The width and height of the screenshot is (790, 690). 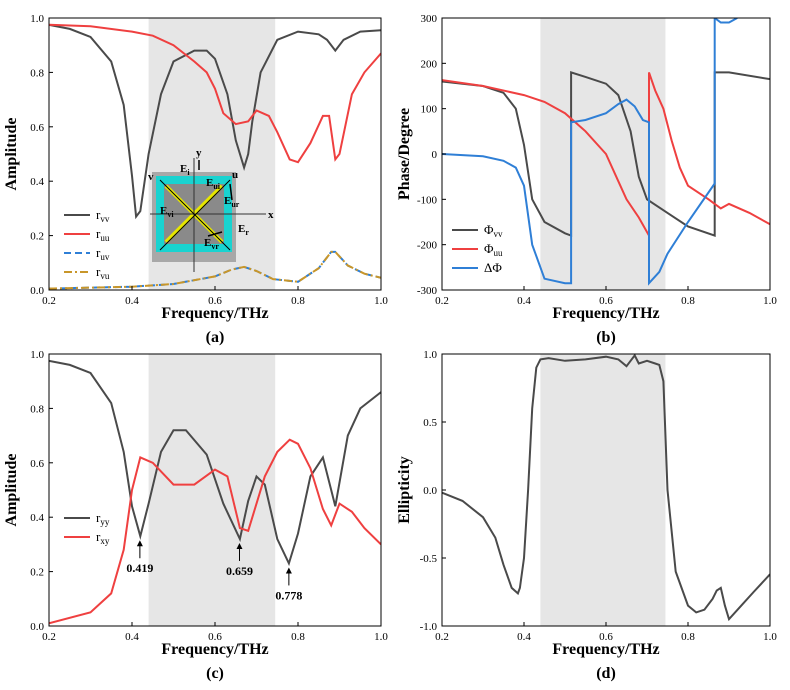 What do you see at coordinates (103, 234) in the screenshot?
I see `legend-label: ruu` at bounding box center [103, 234].